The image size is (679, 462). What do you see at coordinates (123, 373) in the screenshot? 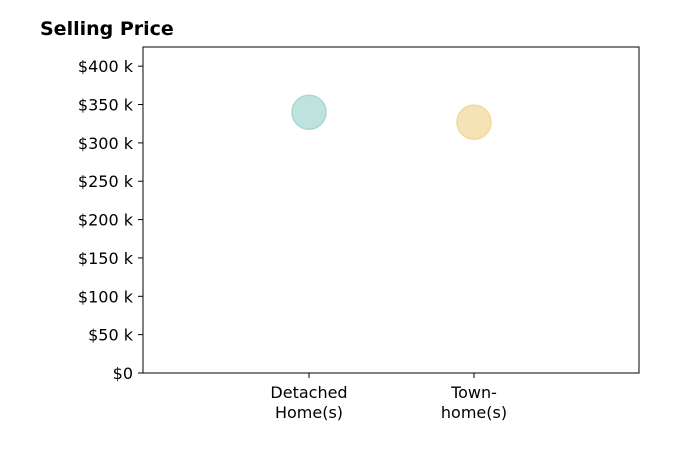
I see `y-tick-label: $0` at bounding box center [123, 373].